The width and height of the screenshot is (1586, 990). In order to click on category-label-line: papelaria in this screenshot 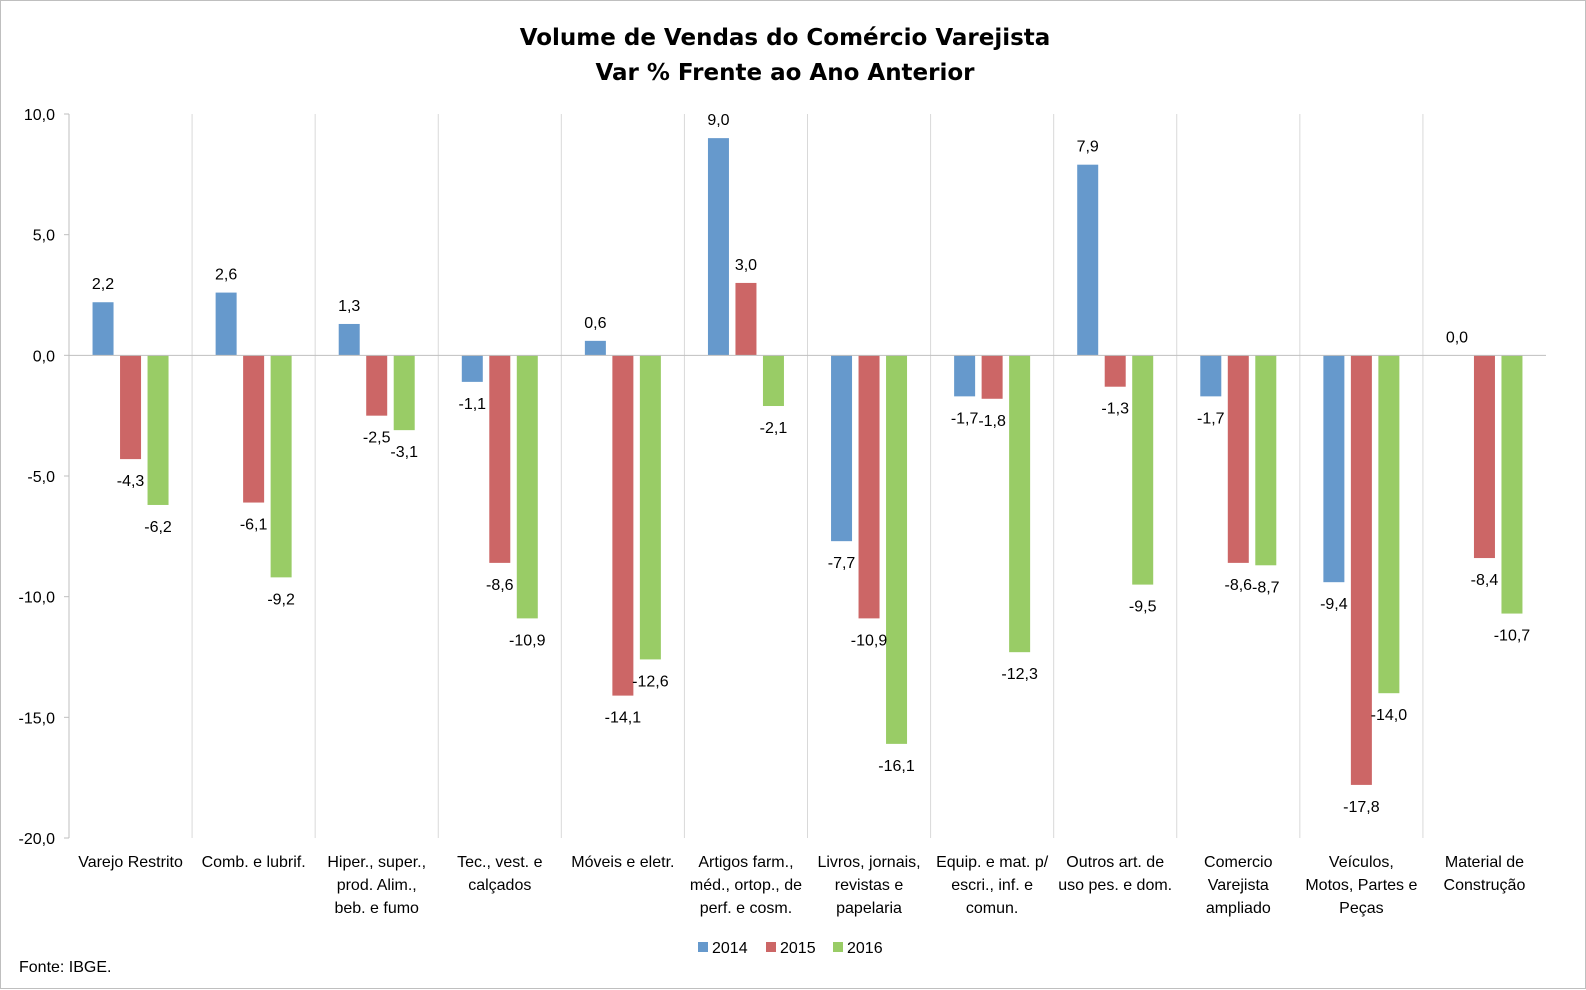, I will do `click(869, 908)`.